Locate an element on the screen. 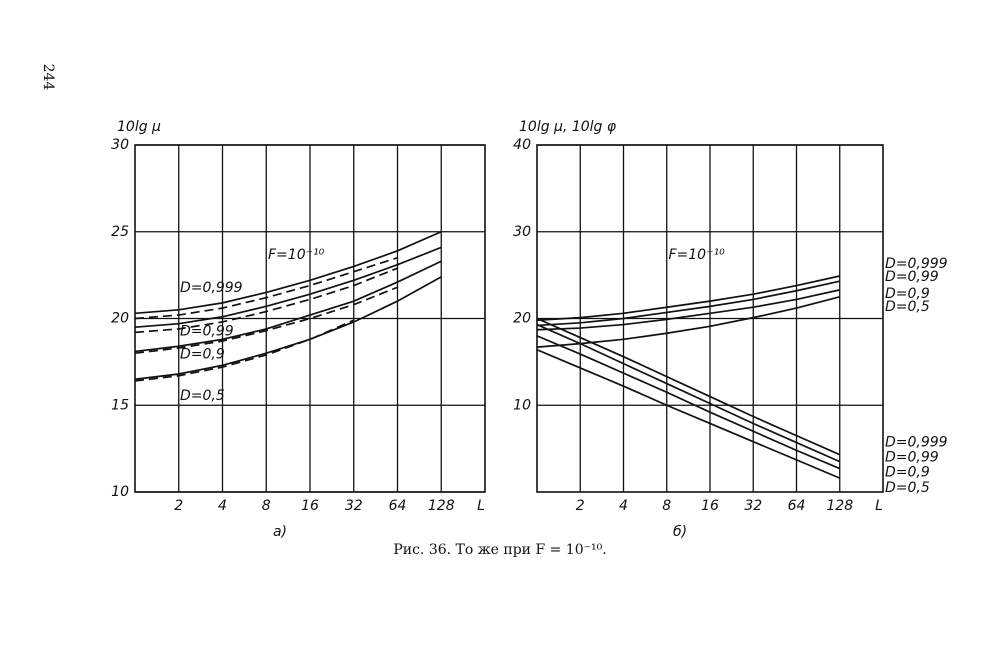 This screenshot has width=1000, height=667. panel-label: а) is located at coordinates (280, 532).